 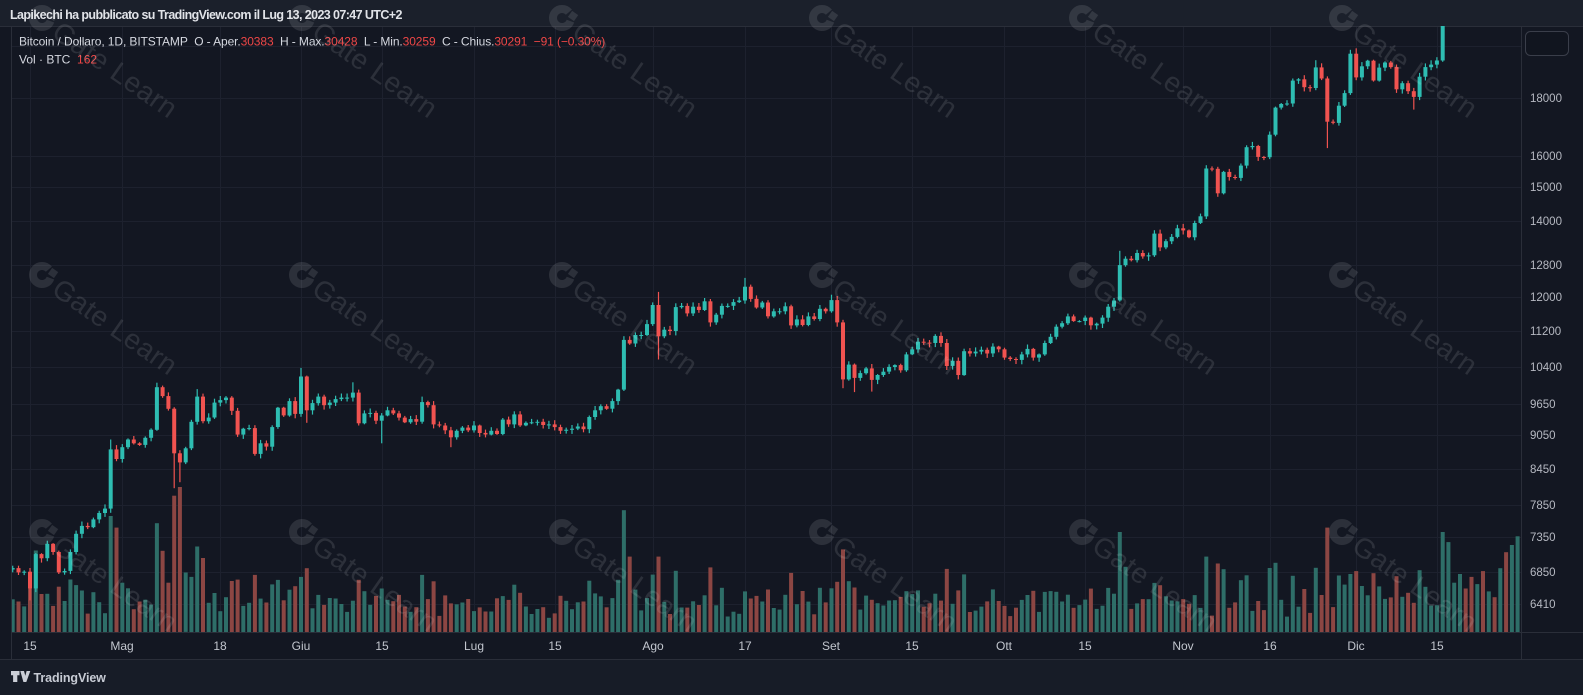 What do you see at coordinates (1543, 573) in the screenshot?
I see `svg-text: 6850` at bounding box center [1543, 573].